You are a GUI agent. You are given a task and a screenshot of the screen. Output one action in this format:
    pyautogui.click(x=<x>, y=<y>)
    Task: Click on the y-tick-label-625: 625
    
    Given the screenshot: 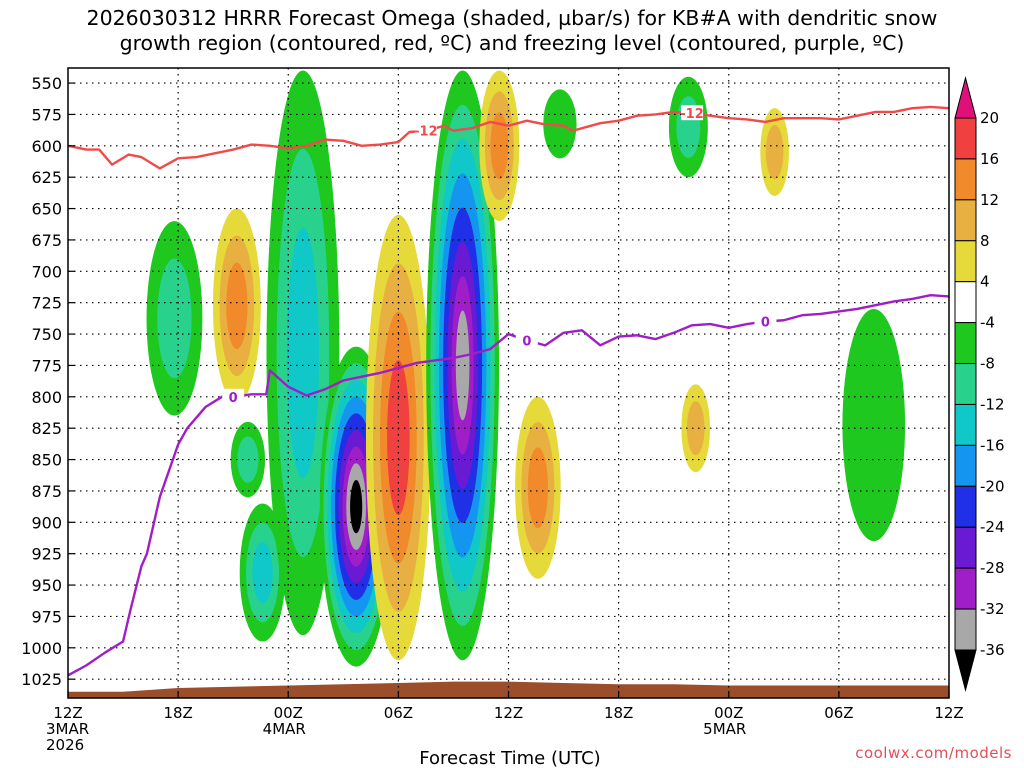 What is the action you would take?
    pyautogui.click(x=46, y=177)
    